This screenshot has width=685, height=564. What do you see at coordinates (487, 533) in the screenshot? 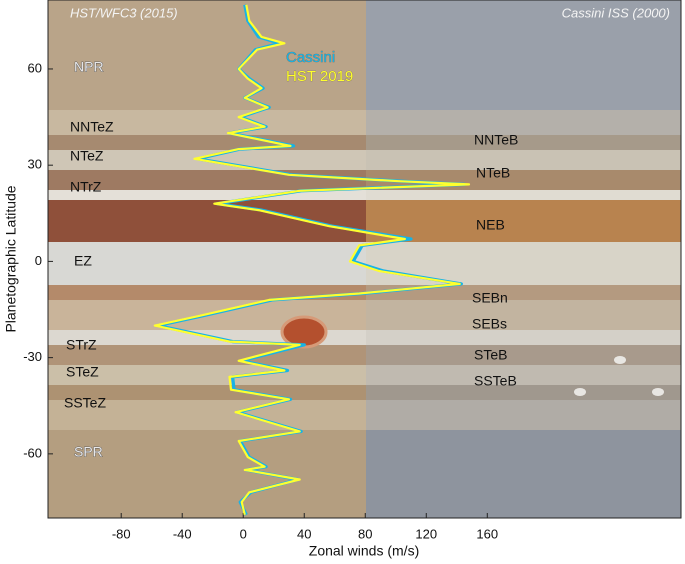
I see `x-tick-label: 160` at bounding box center [487, 533].